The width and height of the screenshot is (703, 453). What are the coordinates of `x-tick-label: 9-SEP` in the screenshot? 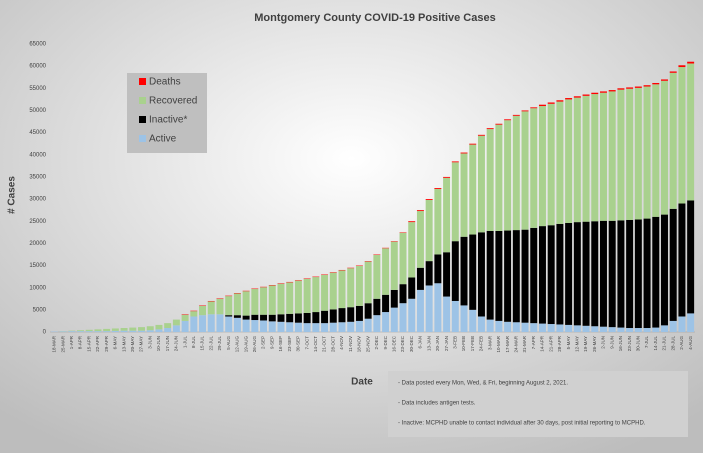 It's located at (271, 342).